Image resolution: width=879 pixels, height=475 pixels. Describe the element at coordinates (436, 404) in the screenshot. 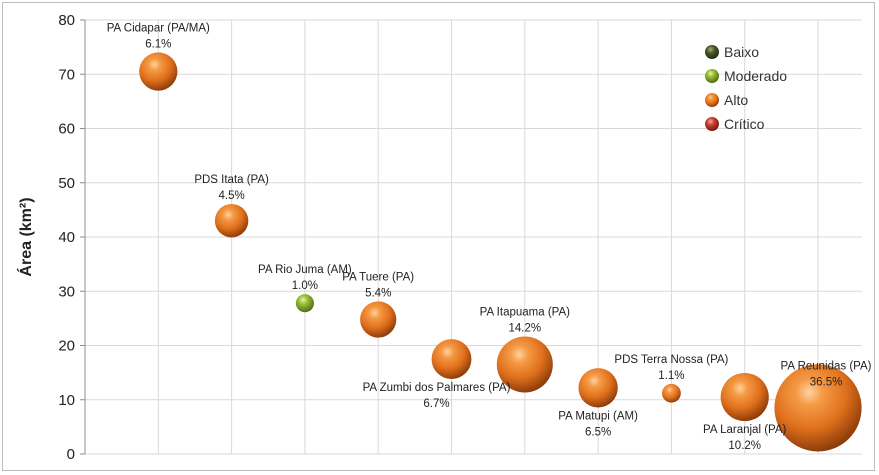

I see `bubble-percent-label: 6.7%` at that location.